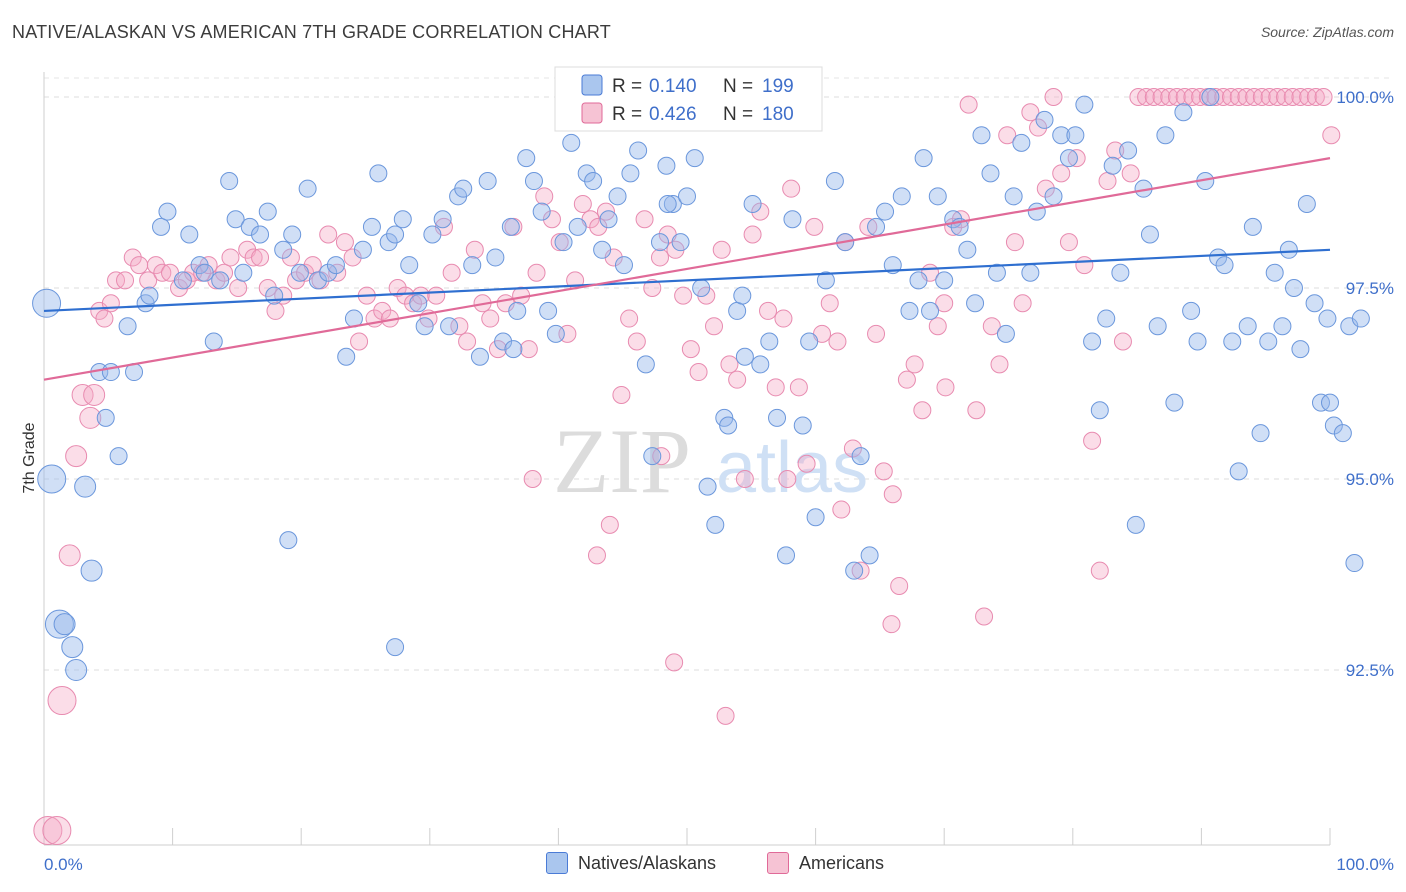  Describe the element at coordinates (1365, 97) in the screenshot. I see `y-tick-label: 100.0%` at that location.